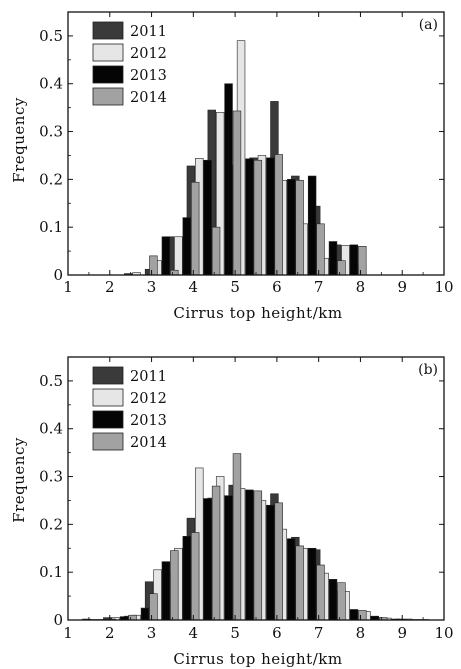  What do you see at coordinates (58, 620) in the screenshot?
I see `y-tick-label: 0` at bounding box center [58, 620].